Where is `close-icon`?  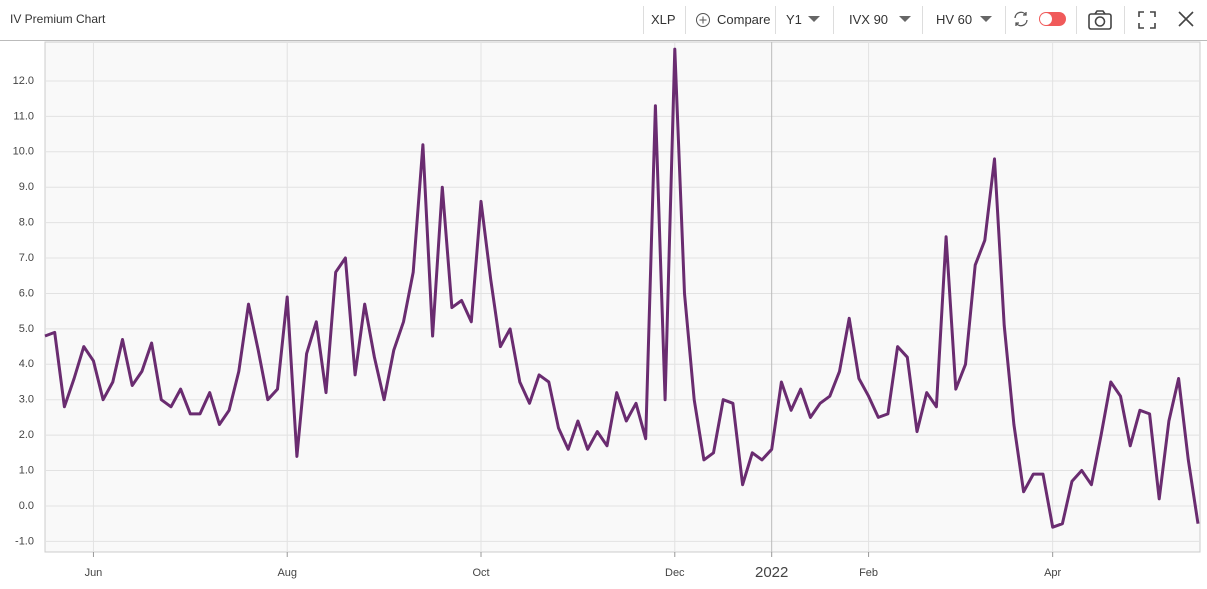 close-icon is located at coordinates (1186, 19).